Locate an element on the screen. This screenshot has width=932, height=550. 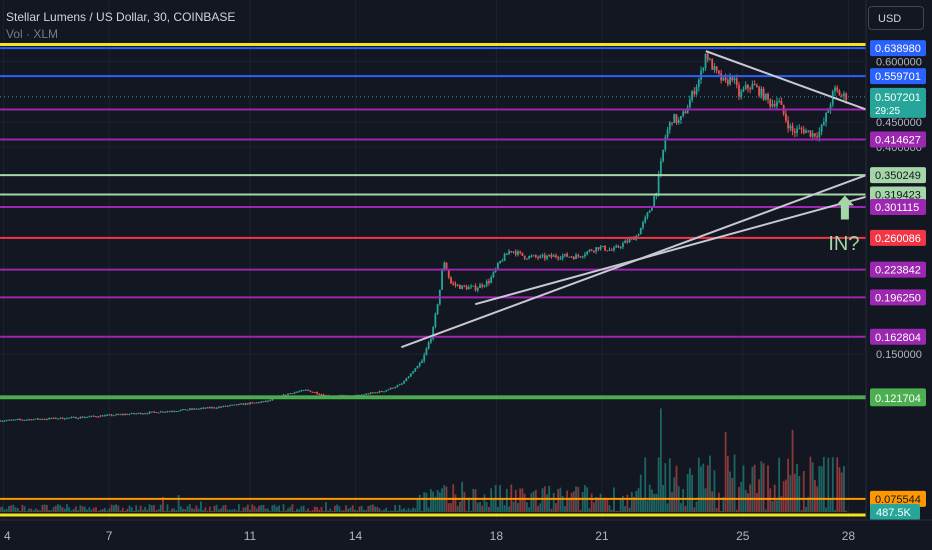
level-price-label: 0.559701 is located at coordinates (898, 77).